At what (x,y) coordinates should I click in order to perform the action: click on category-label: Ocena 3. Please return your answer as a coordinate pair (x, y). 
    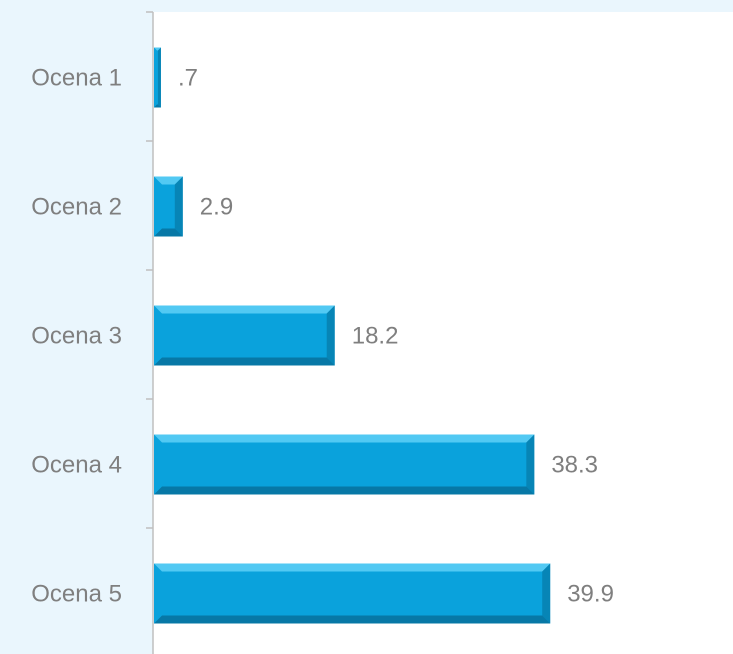
    Looking at the image, I should click on (76, 336).